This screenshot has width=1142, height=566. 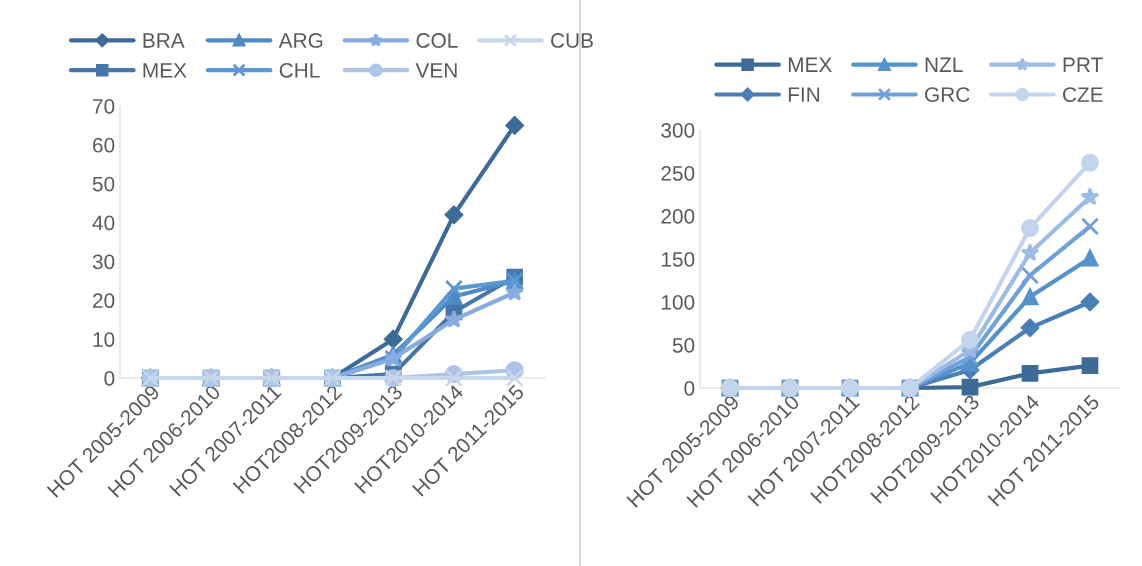 I want to click on legend-label: VEN, so click(x=436, y=70).